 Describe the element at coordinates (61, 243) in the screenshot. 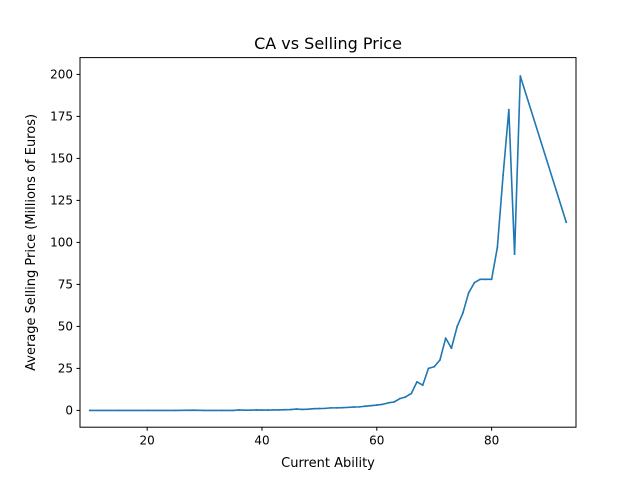

I see `y-tick-label: 100` at that location.